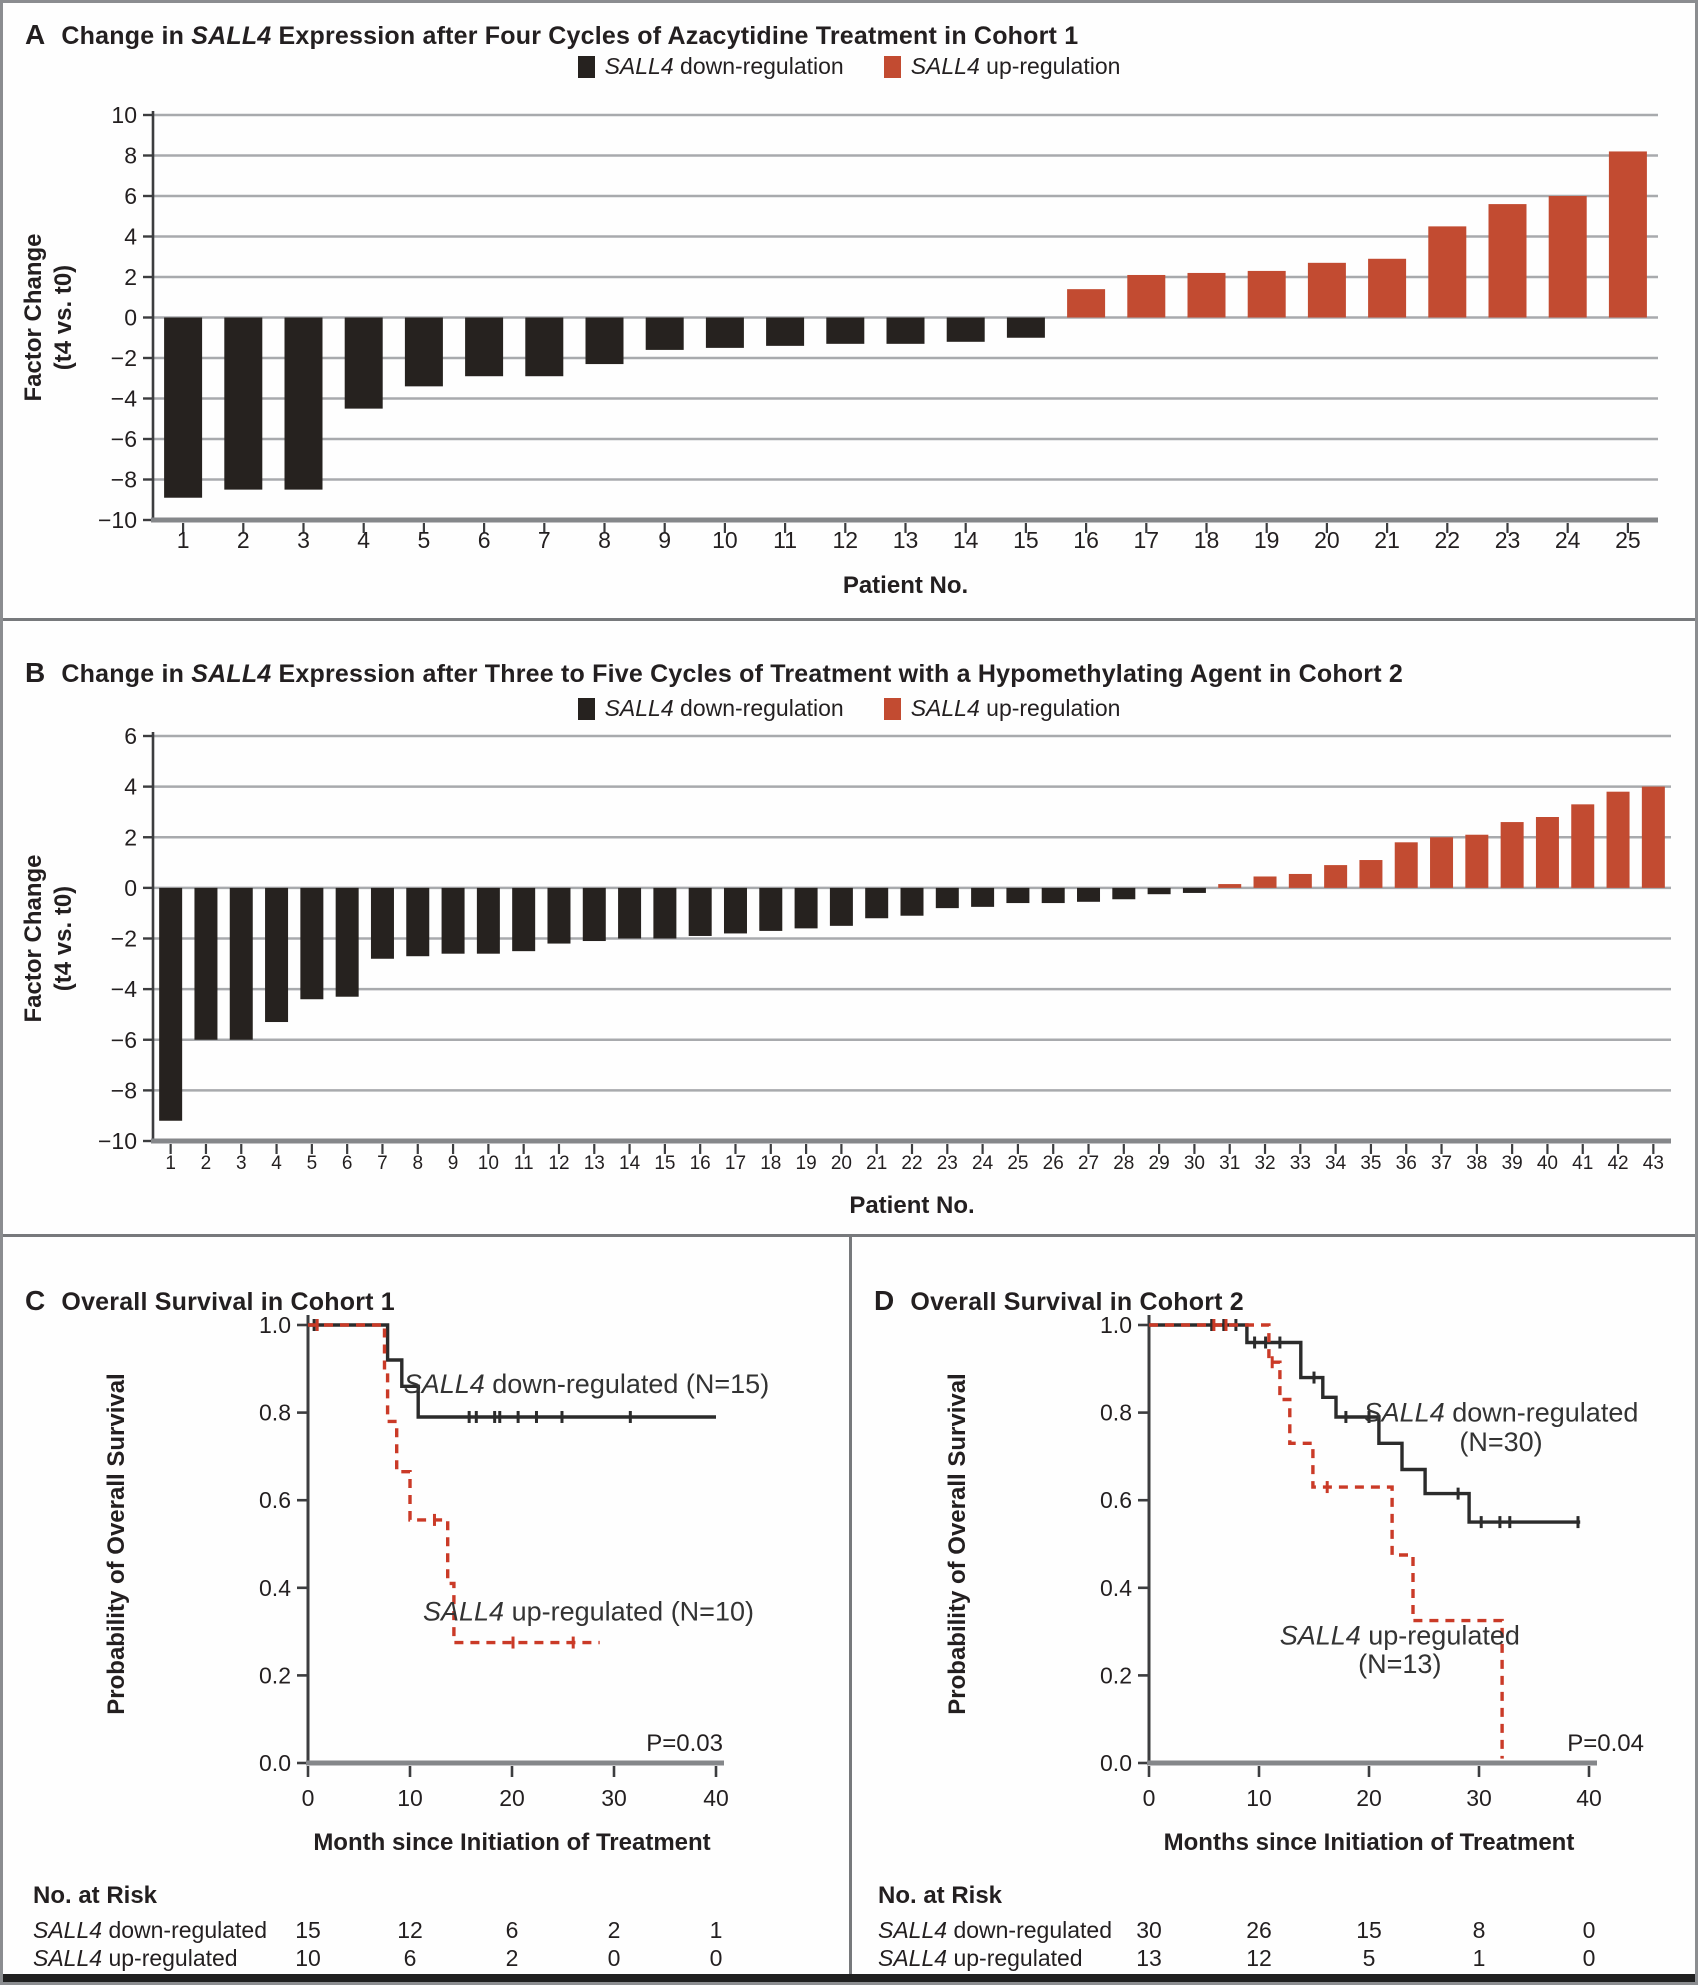 Image resolution: width=1698 pixels, height=1985 pixels. Describe the element at coordinates (303, 540) in the screenshot. I see `x-tick-label: 3` at that location.